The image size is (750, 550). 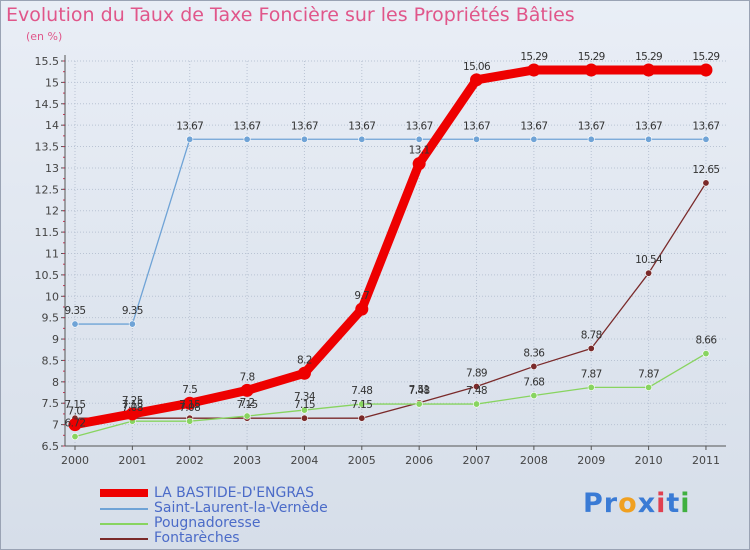 I want to click on data-label: 7.8, so click(x=247, y=377).